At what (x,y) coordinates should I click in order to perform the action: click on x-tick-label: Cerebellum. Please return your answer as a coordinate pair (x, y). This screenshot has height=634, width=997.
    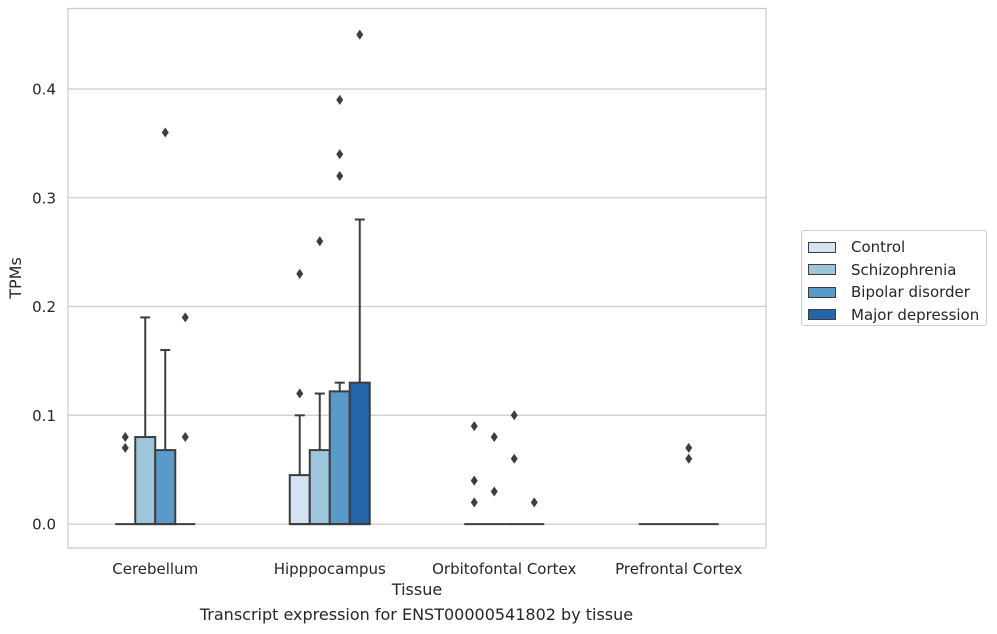
    Looking at the image, I should click on (155, 569).